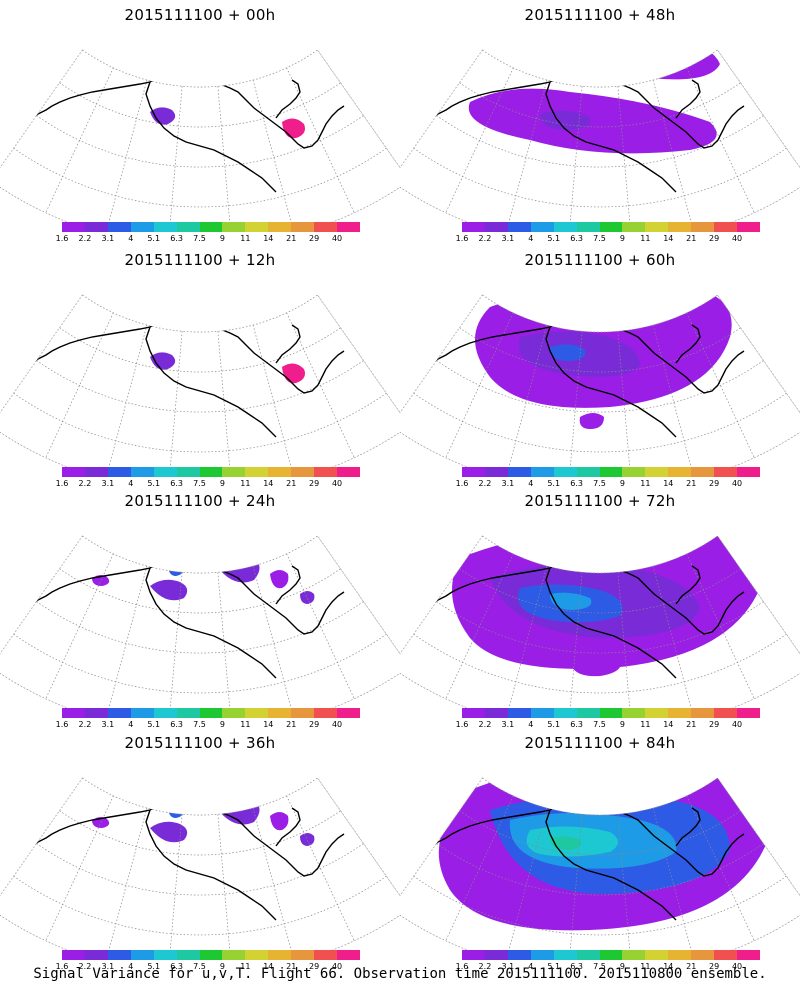 This screenshot has height=1000, width=800. I want to click on colorbar-labels: 1.6 2.2 3.1 4 5.1 6.3 7.5 9 11 14 21 29 40, so click(208, 725).